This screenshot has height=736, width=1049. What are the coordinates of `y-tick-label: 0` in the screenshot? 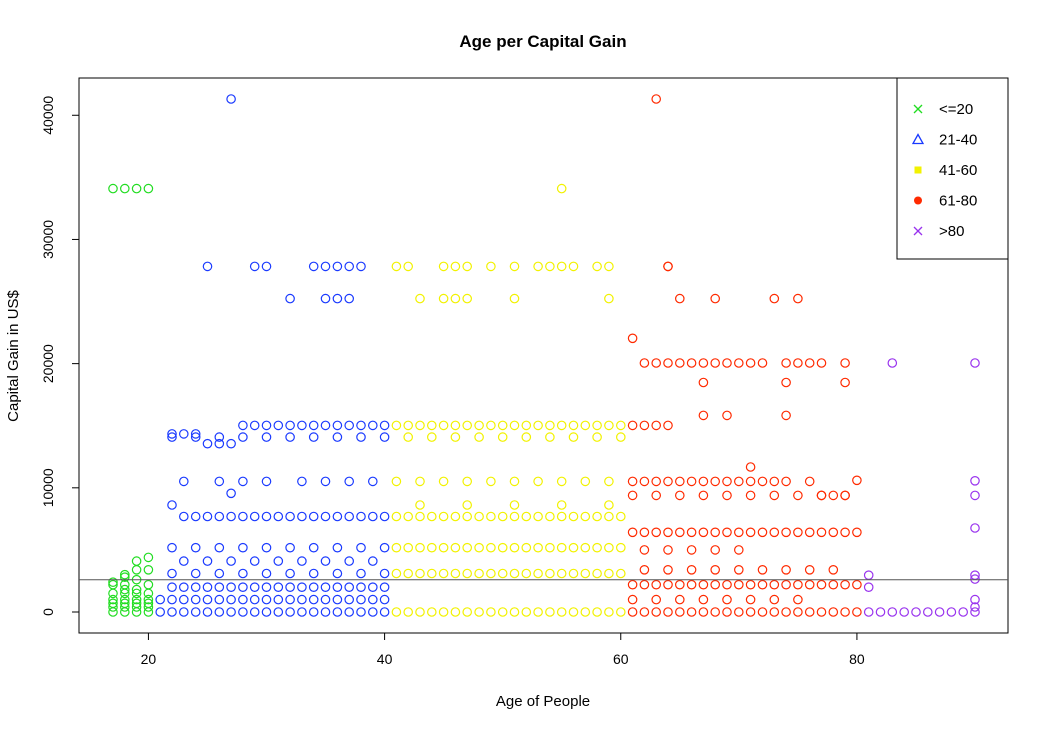 It's located at (48, 612).